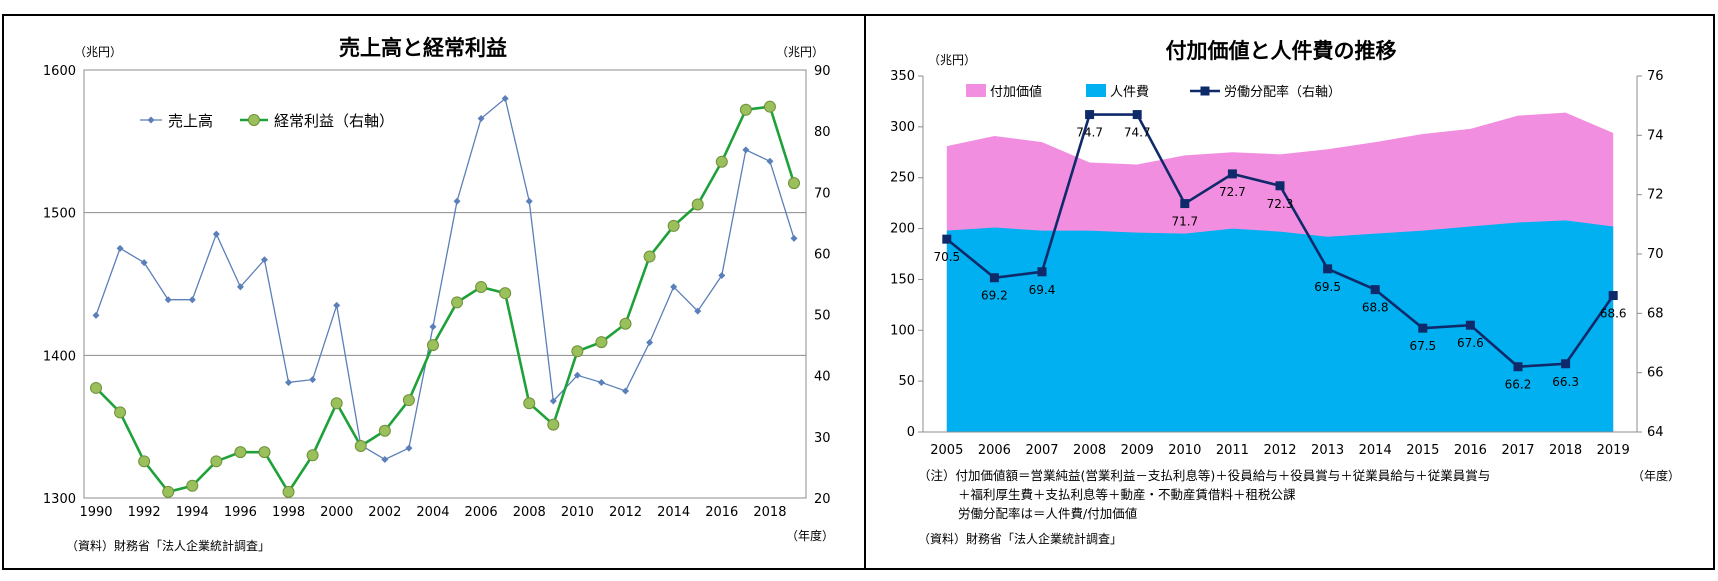 The image size is (1718, 581). I want to click on x-tick-label: 2011, so click(1232, 450).